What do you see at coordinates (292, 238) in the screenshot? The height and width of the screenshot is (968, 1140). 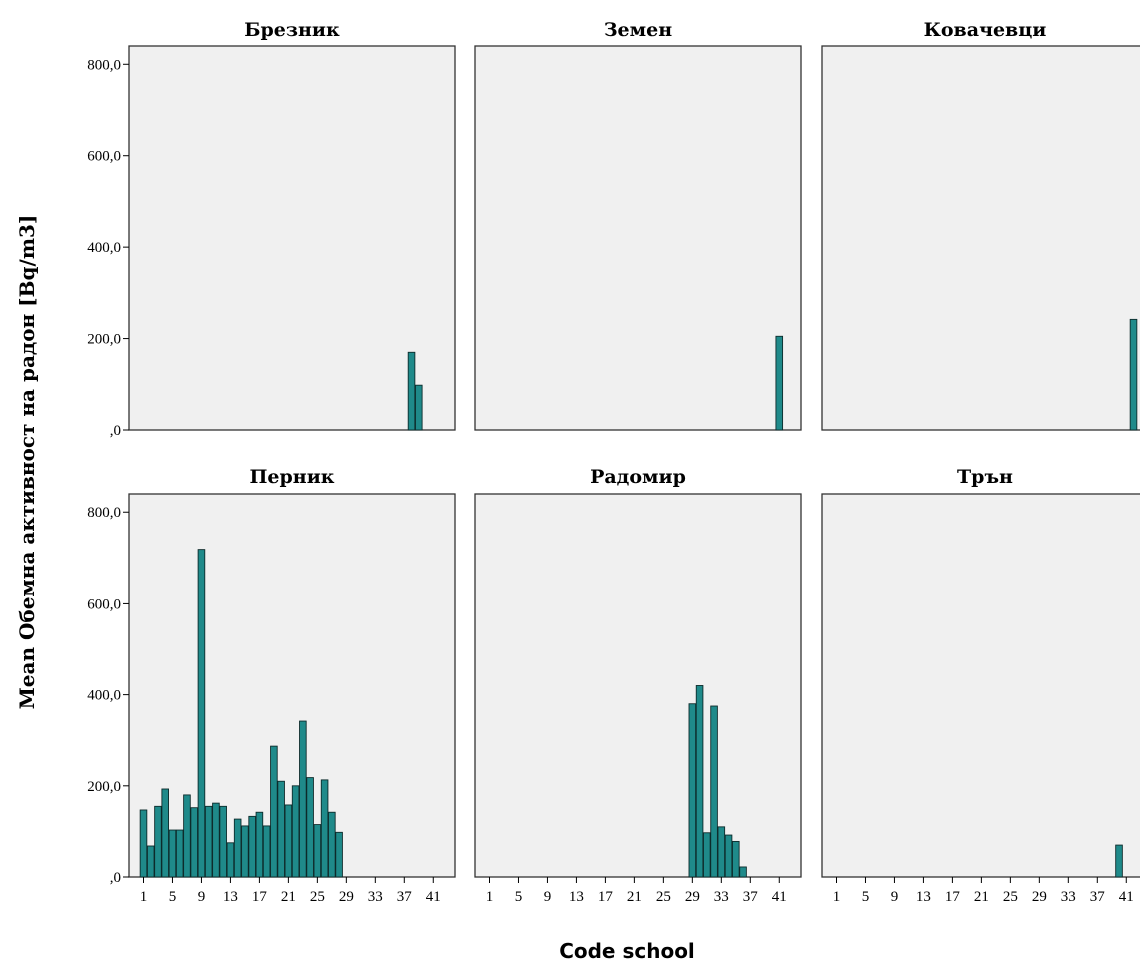 I see `panel-1-plot-area` at bounding box center [292, 238].